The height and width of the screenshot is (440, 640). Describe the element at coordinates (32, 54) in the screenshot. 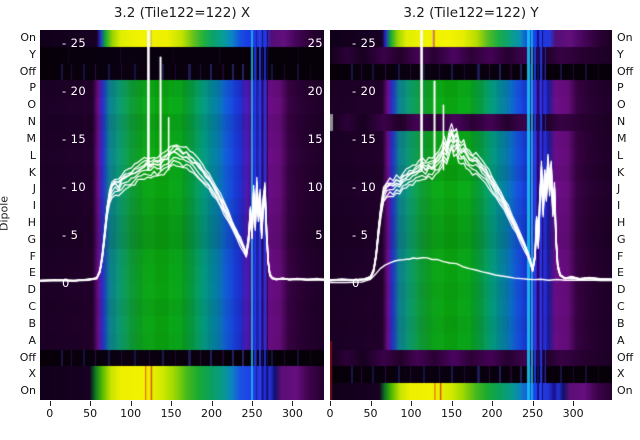

I see `dipole-label-left: Y` at that location.